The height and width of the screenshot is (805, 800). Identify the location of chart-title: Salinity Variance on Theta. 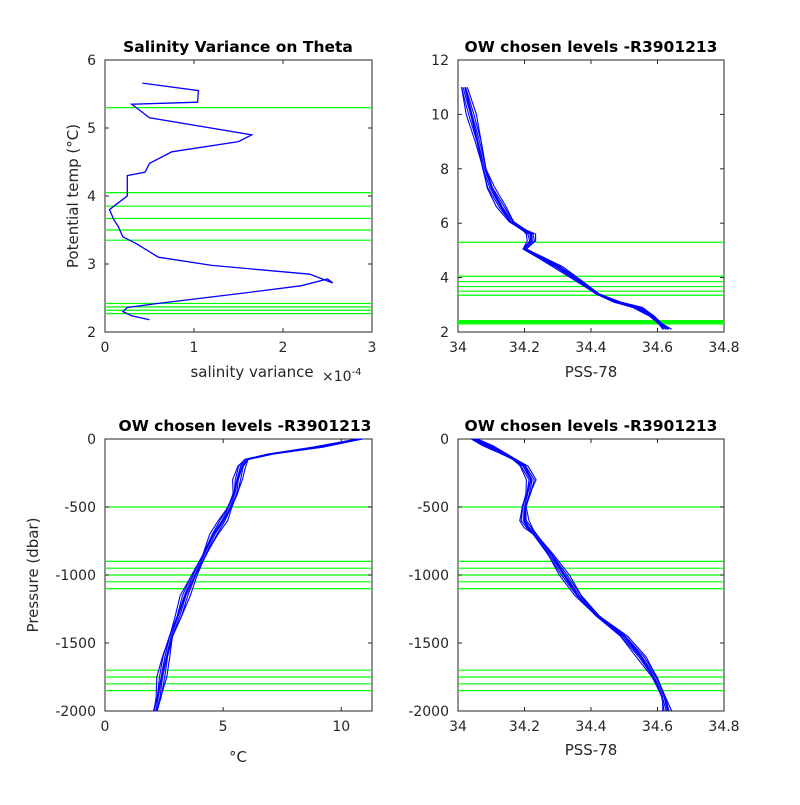
(238, 47).